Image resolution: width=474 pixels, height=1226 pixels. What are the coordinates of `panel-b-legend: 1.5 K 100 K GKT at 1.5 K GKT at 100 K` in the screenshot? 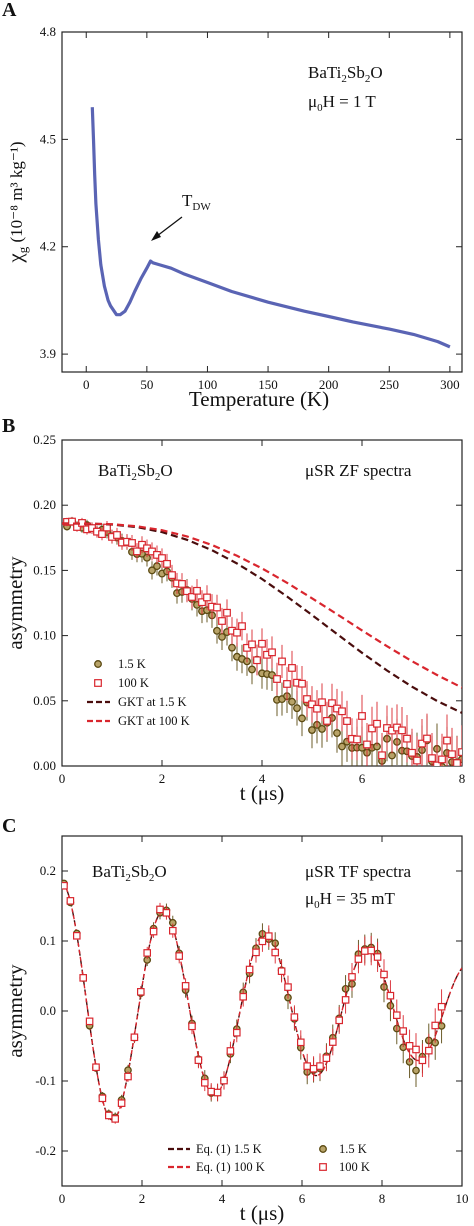 It's located at (138, 692).